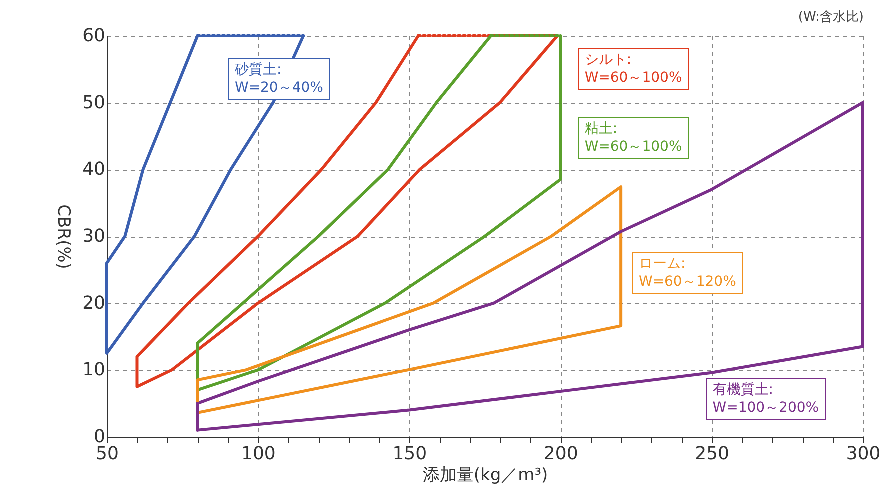 The height and width of the screenshot is (497, 886). What do you see at coordinates (94, 370) in the screenshot?
I see `y-tick-label: 10` at bounding box center [94, 370].